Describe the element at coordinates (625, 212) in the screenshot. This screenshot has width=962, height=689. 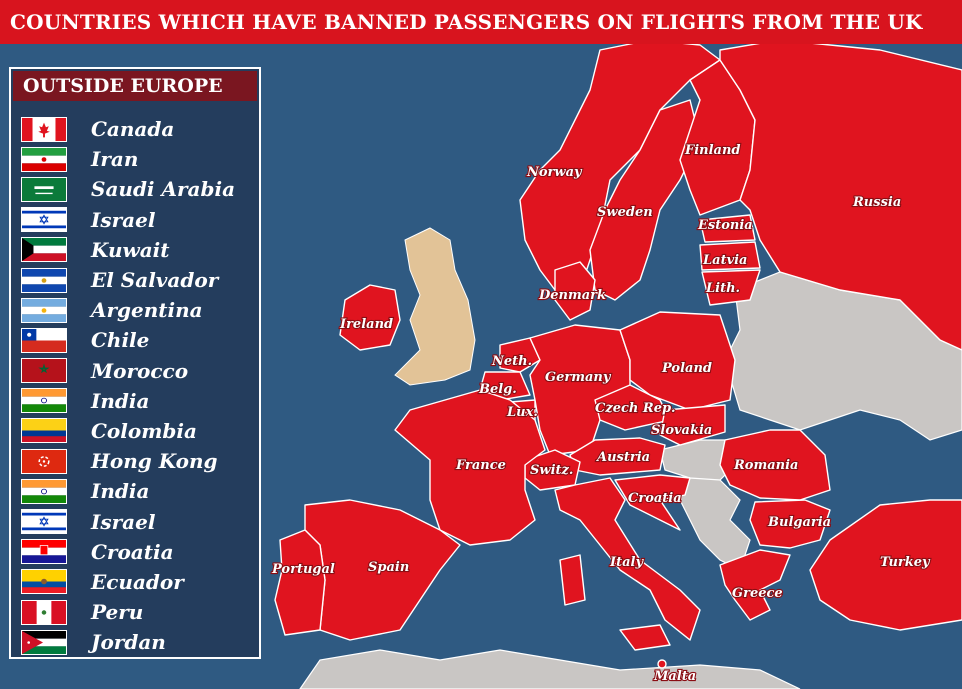
I see `label-sweden: Sweden` at that location.